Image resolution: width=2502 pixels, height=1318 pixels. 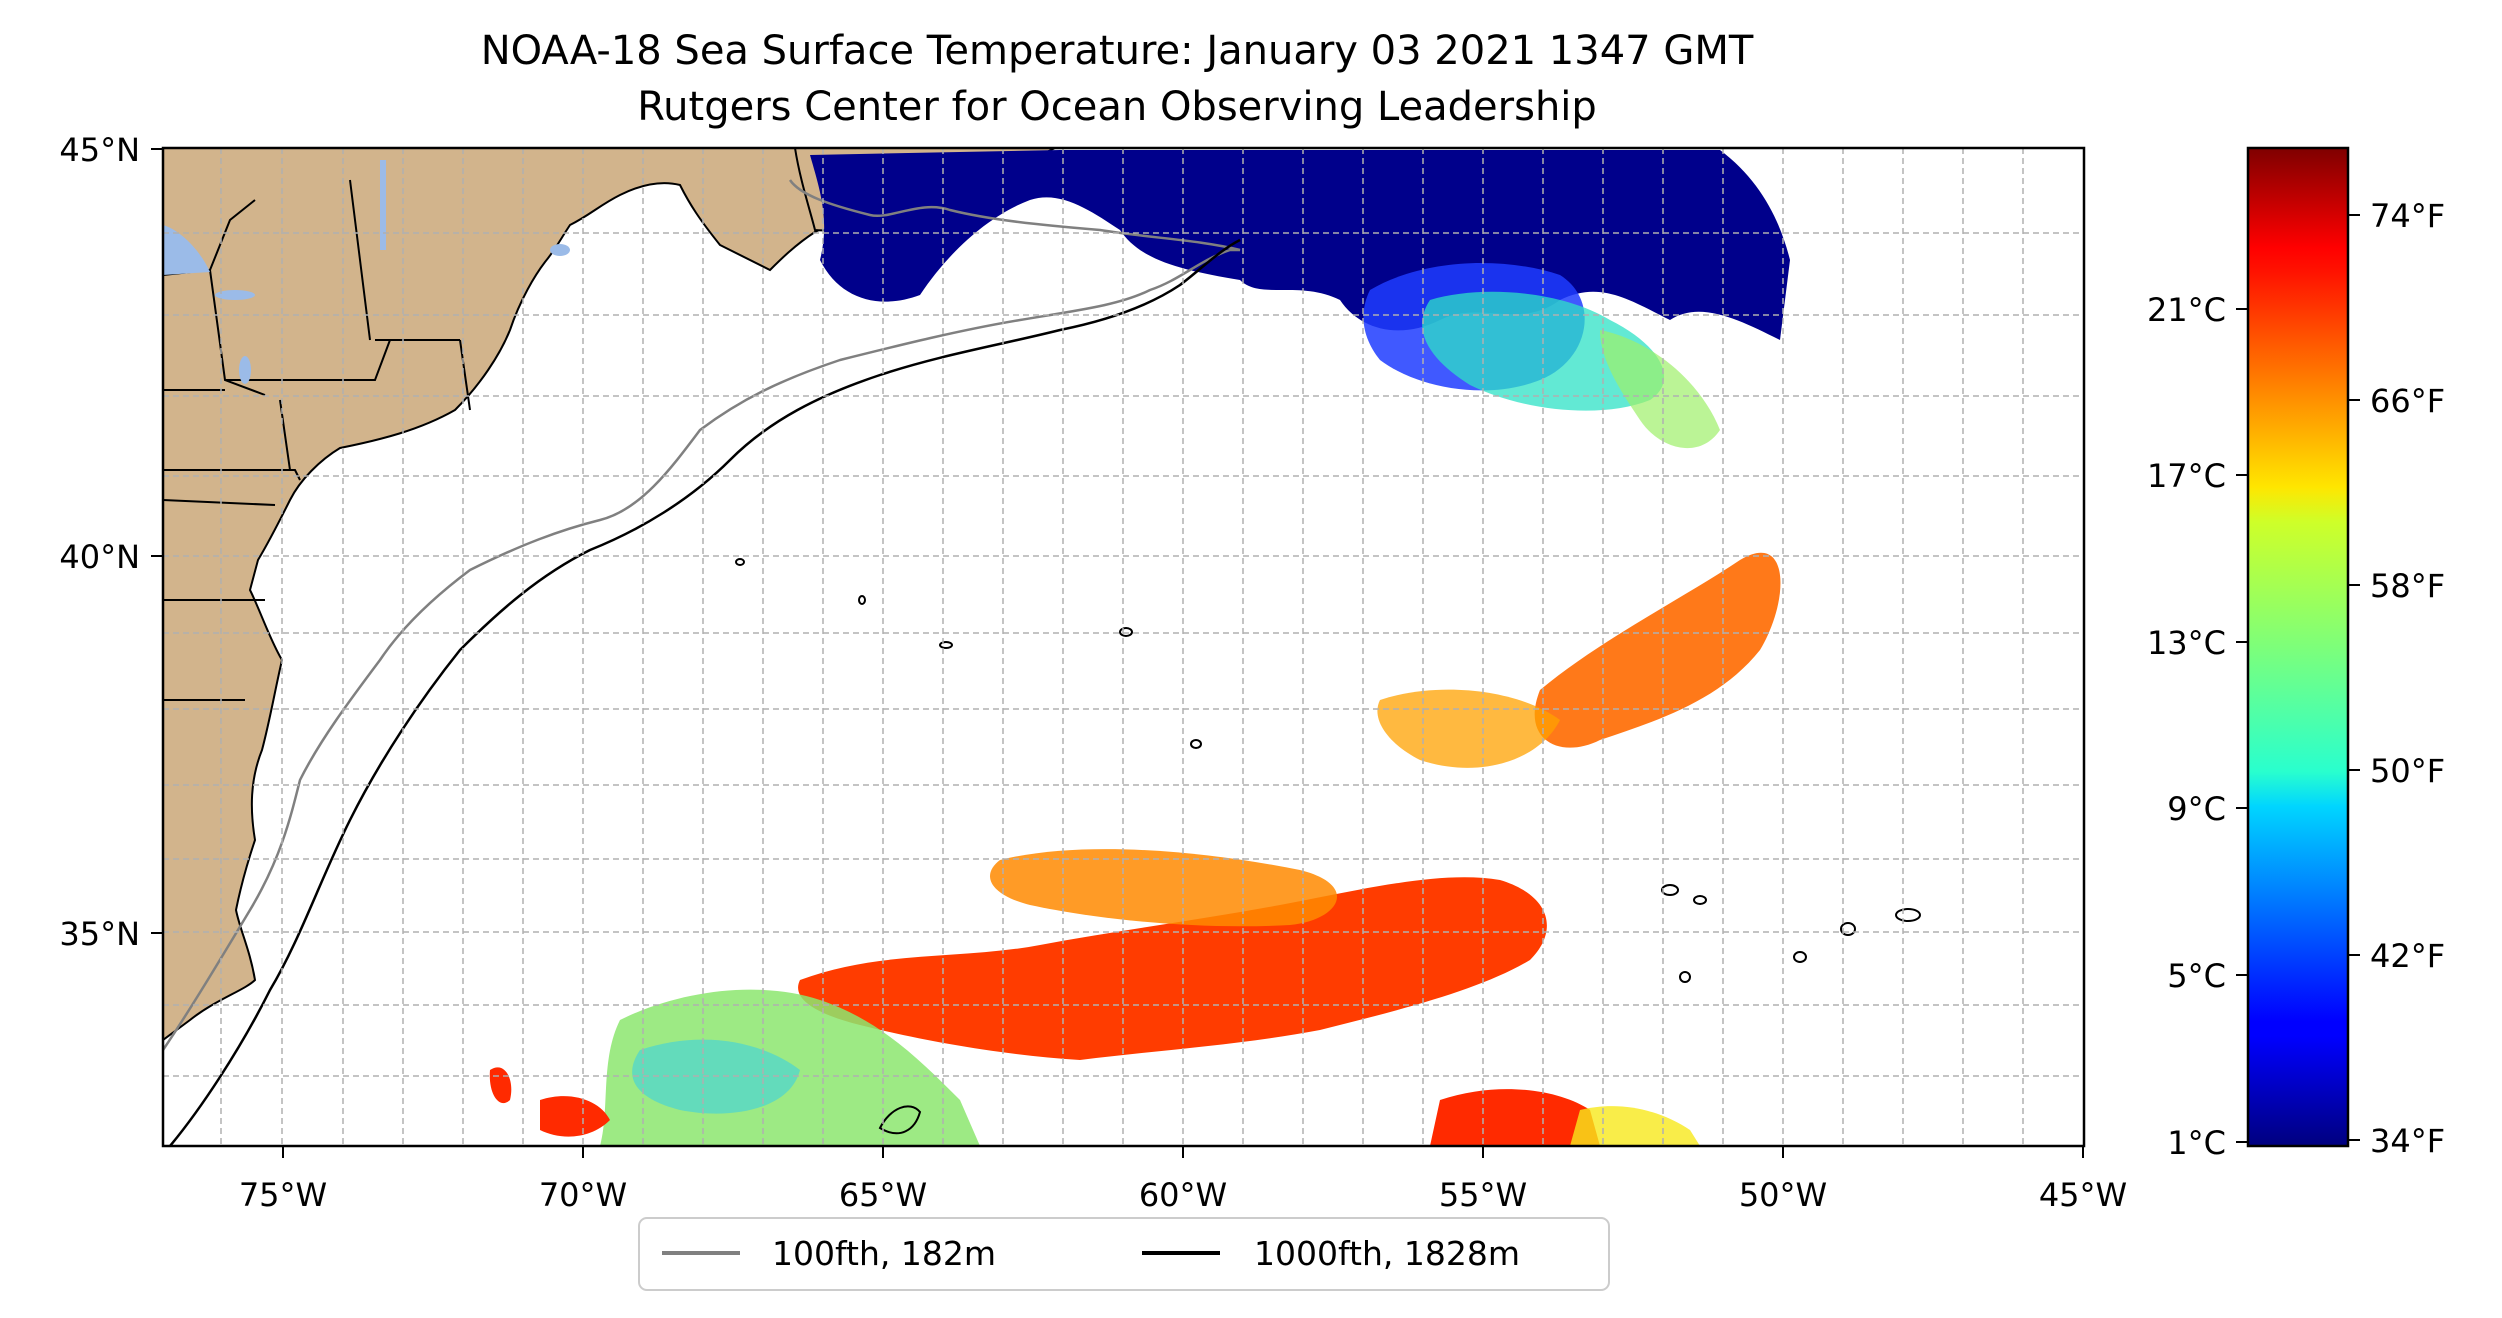 I want to click on legend: 100fth, 182m 1000fth, 1828m, so click(x=1124, y=1254).